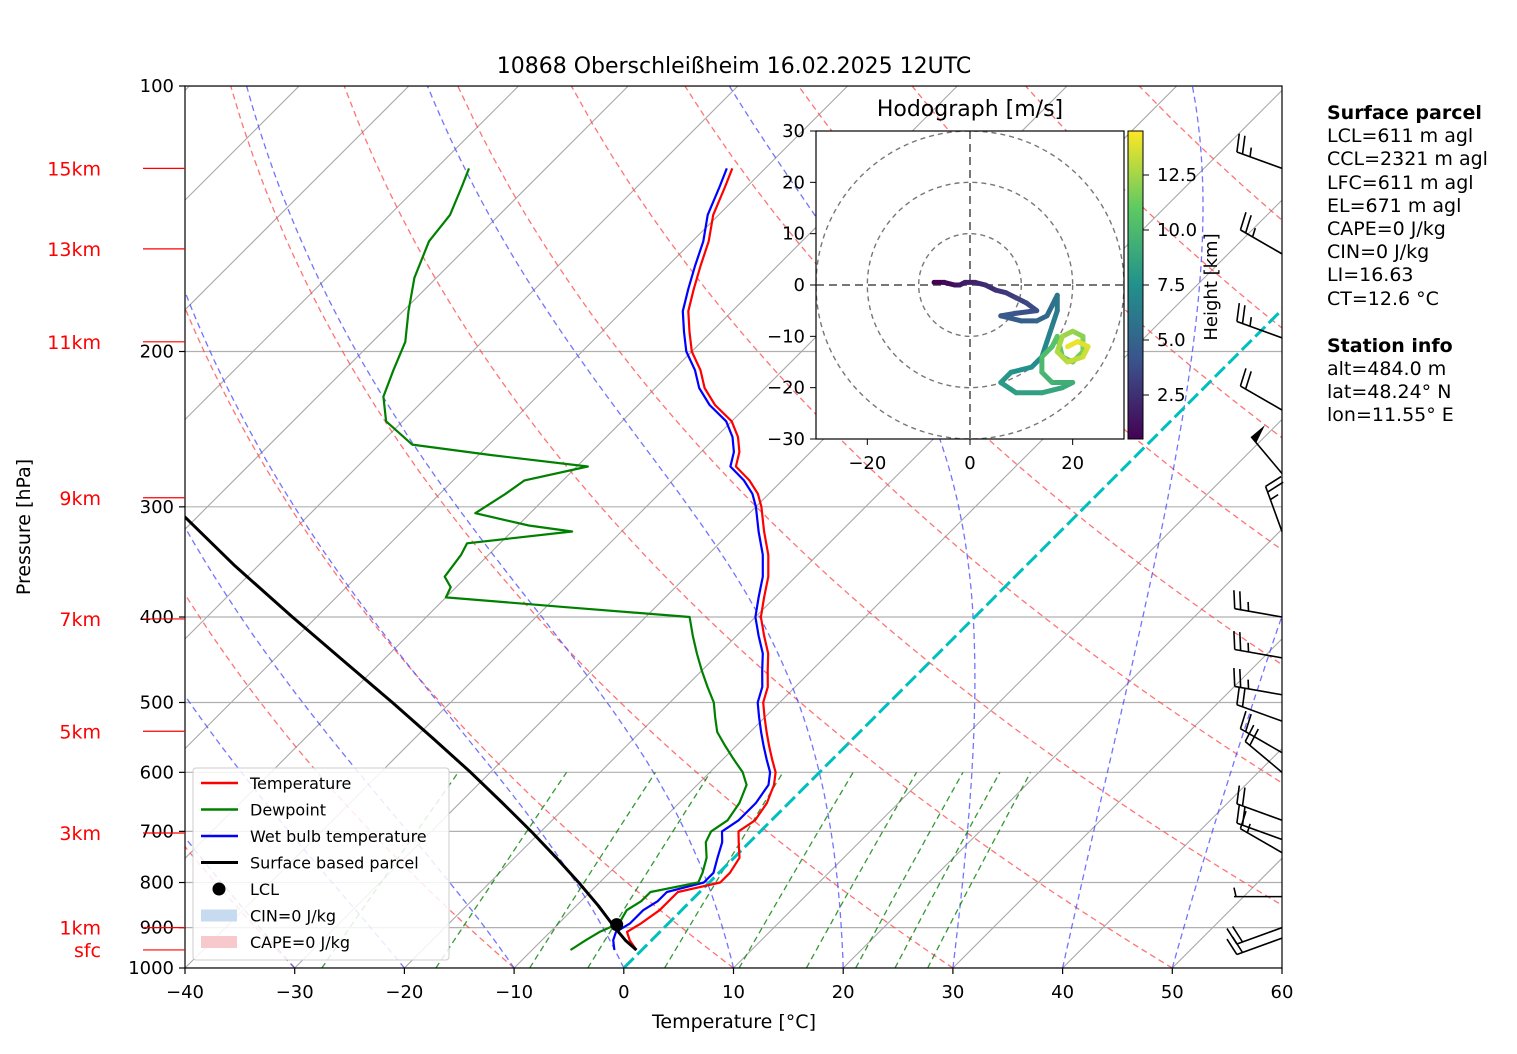 Image resolution: width=1517 pixels, height=1054 pixels. Describe the element at coordinates (80, 499) in the screenshot. I see `height-tick-label: 9km` at that location.